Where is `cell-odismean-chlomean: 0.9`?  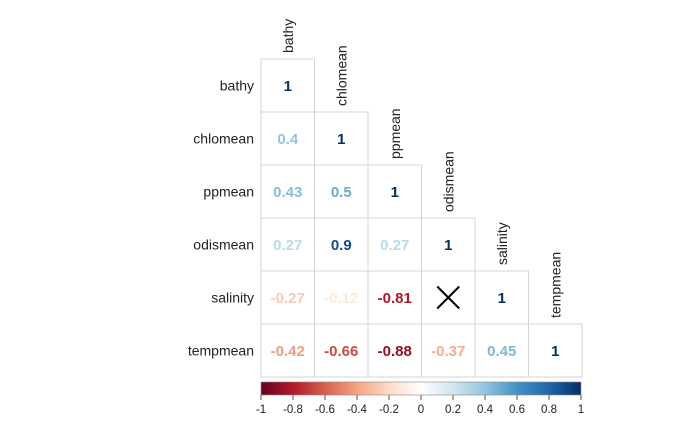 cell-odismean-chlomean: 0.9 is located at coordinates (341, 244).